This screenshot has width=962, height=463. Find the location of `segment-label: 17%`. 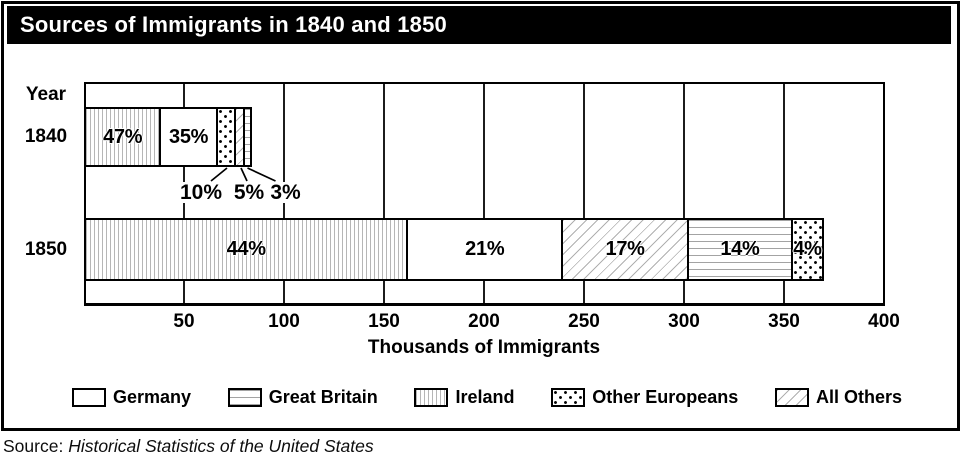

segment-label: 17% is located at coordinates (625, 249).